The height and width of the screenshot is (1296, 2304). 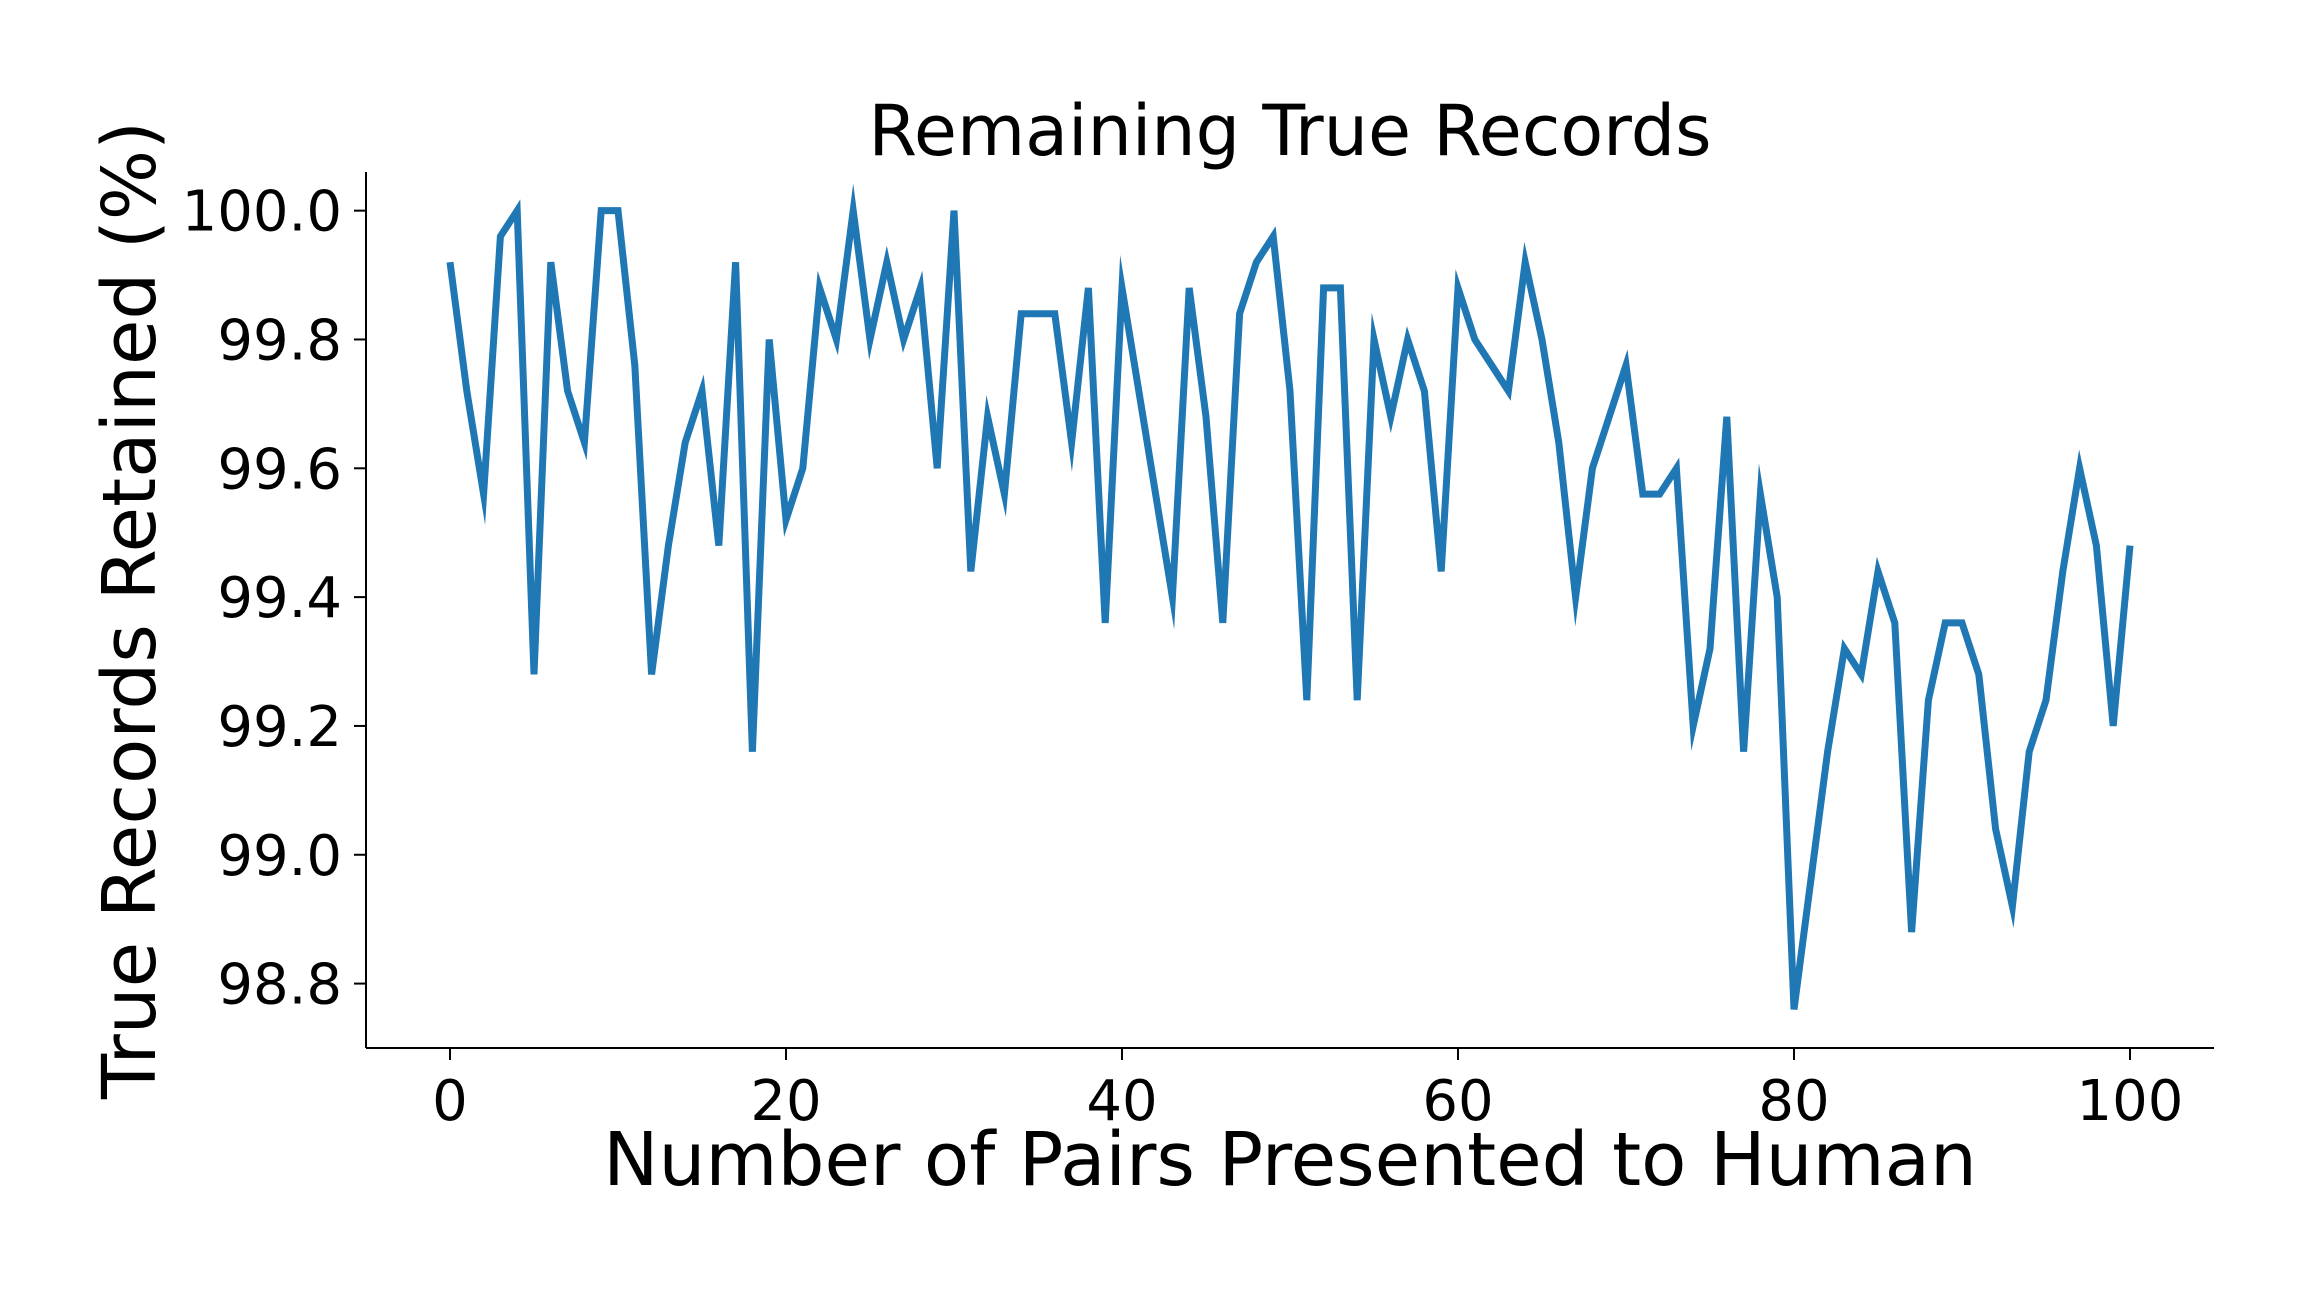 What do you see at coordinates (1289, 131) in the screenshot?
I see `chart-title: Remaining True Records` at bounding box center [1289, 131].